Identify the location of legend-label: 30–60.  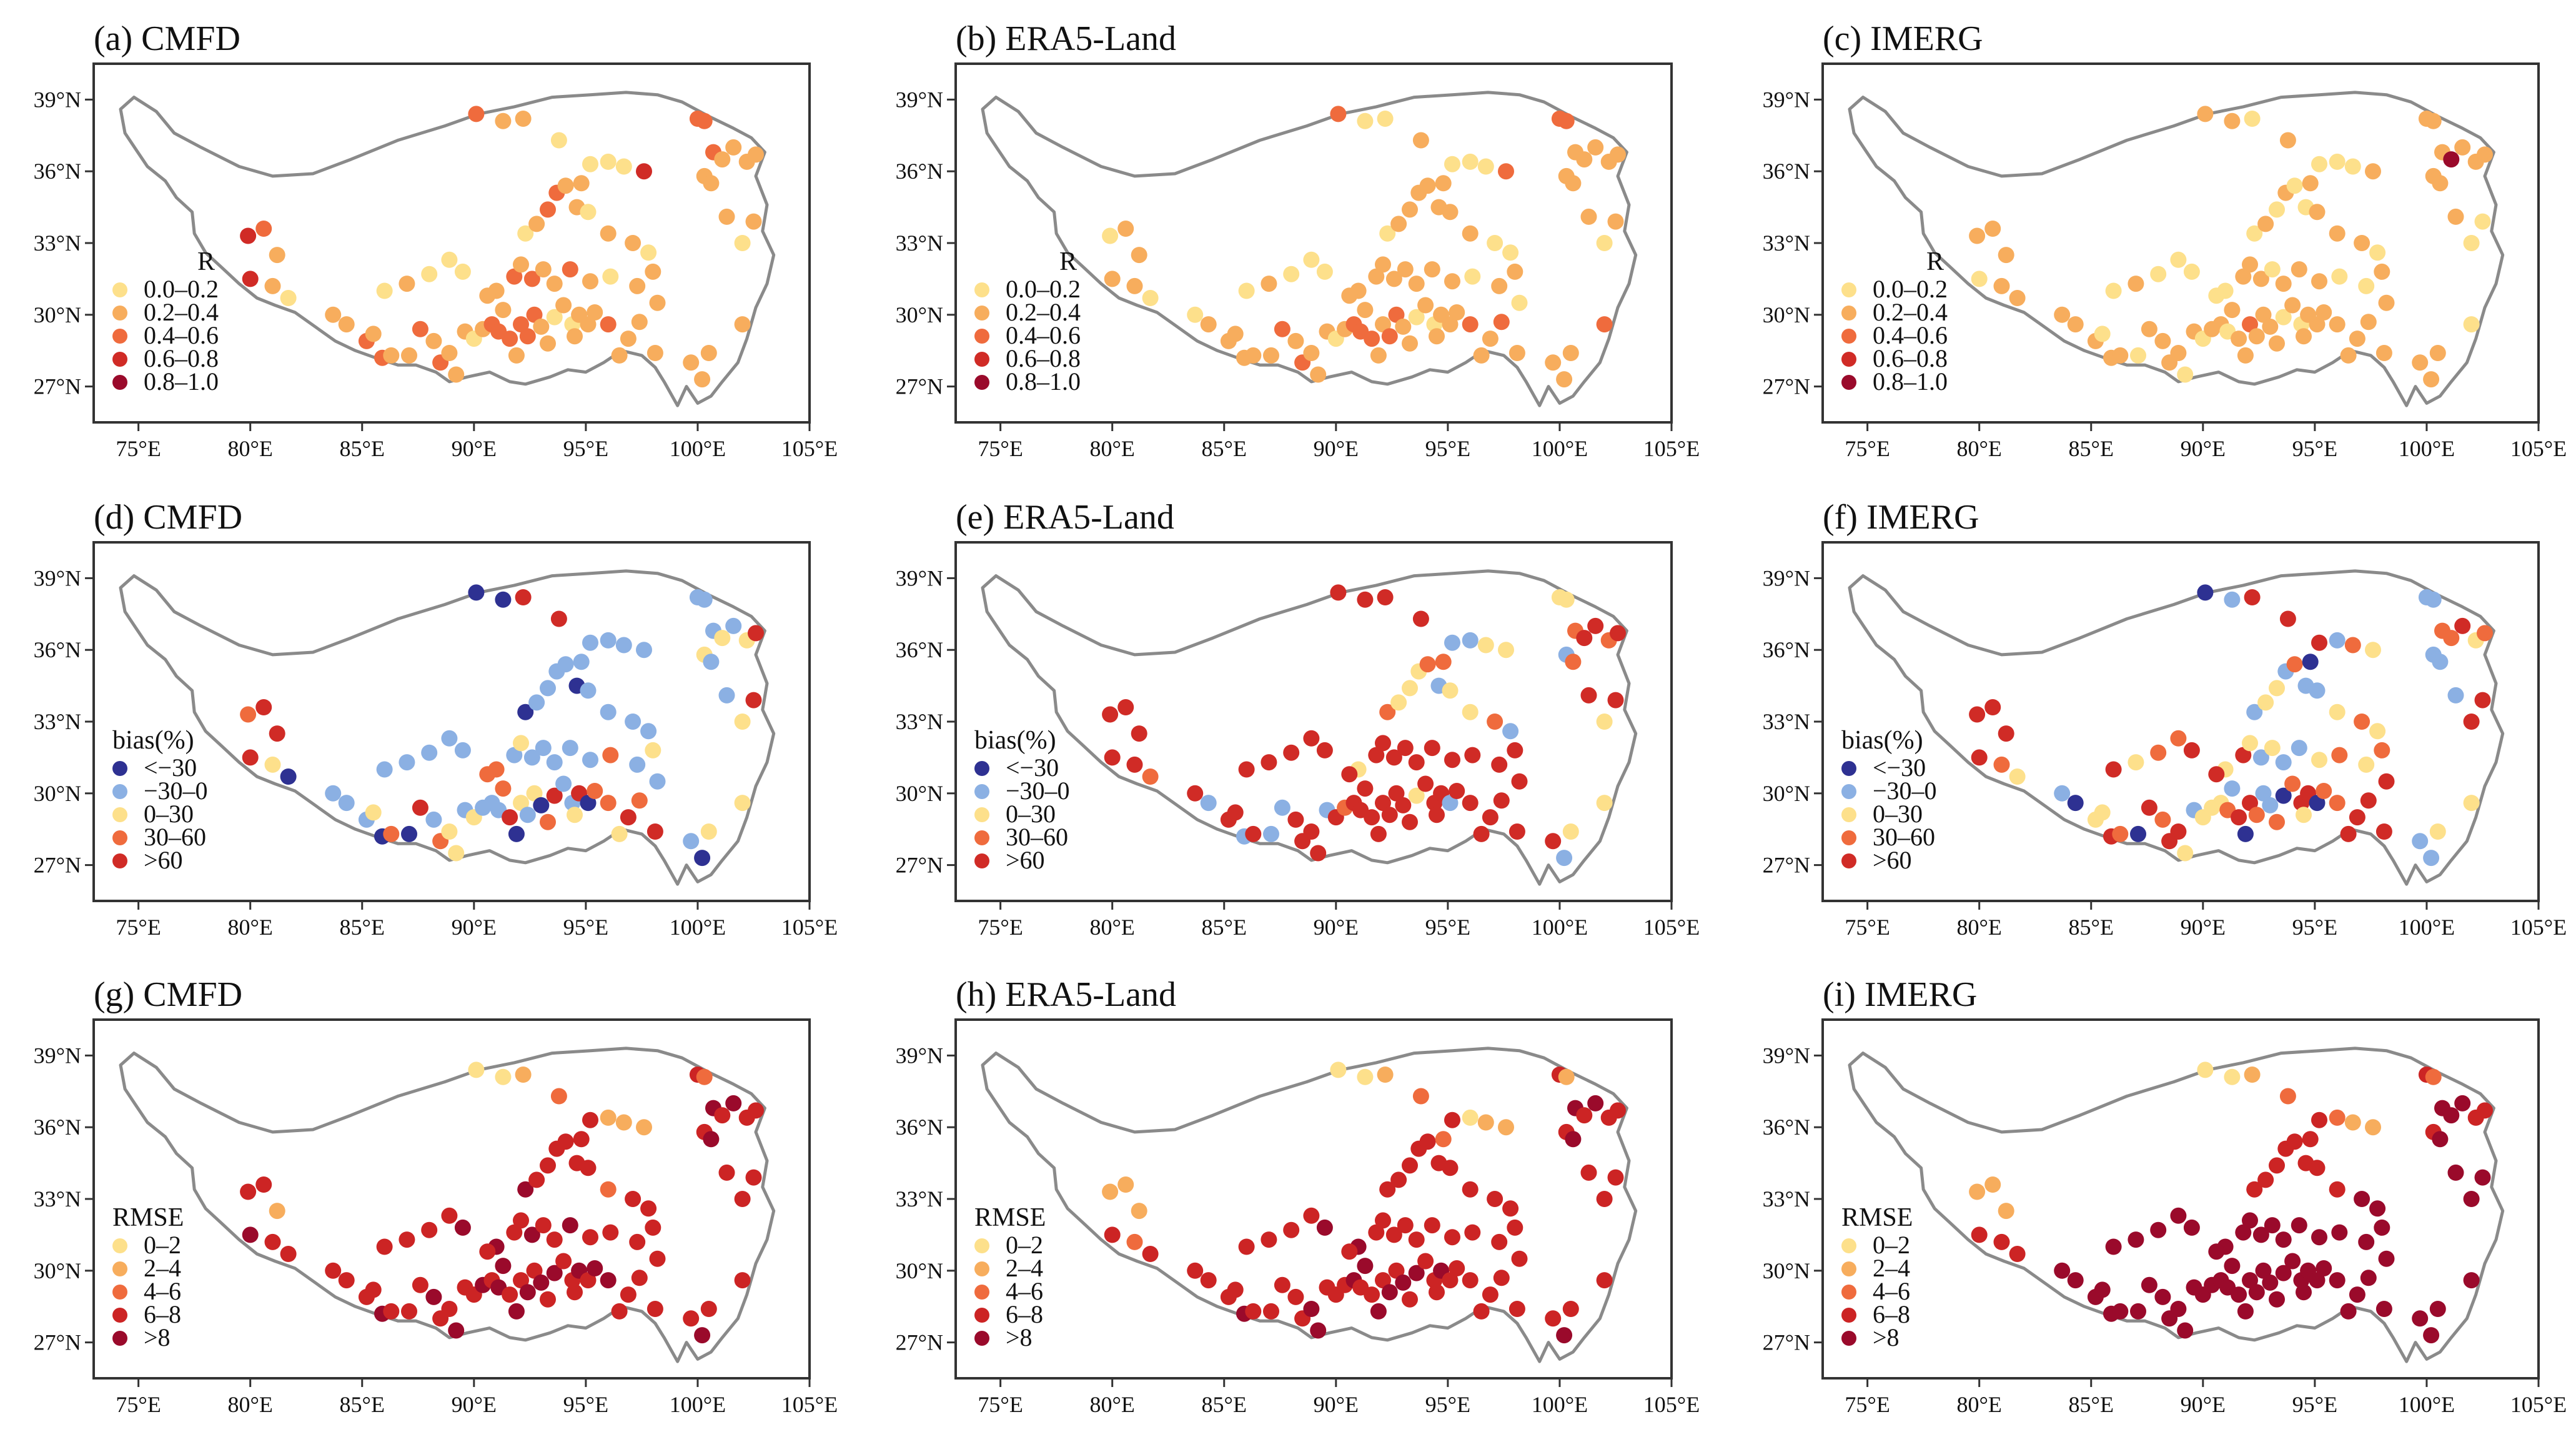
(175, 837).